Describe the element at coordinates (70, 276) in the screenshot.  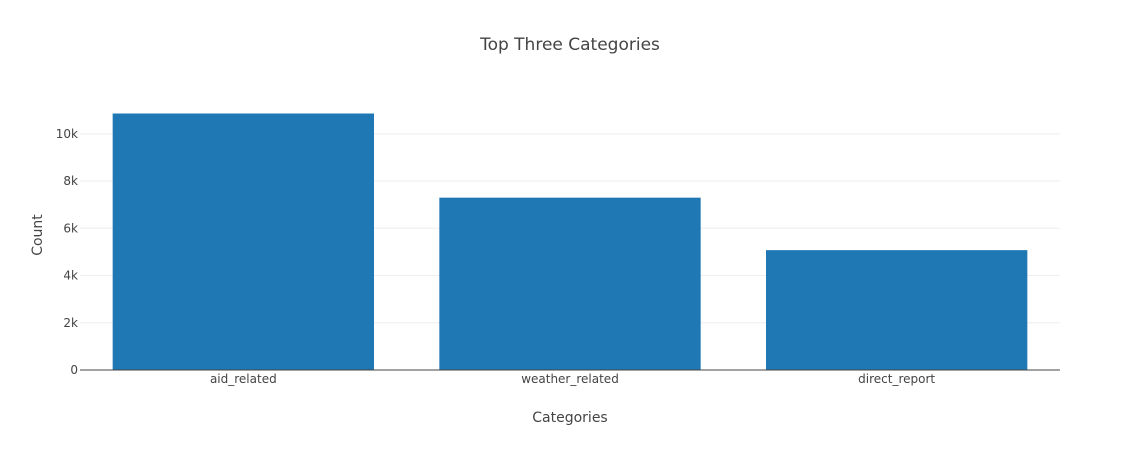
I see `y-tick-label: 4k` at that location.